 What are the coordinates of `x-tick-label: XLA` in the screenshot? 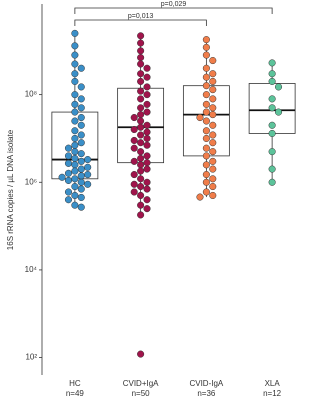 It's located at (273, 383).